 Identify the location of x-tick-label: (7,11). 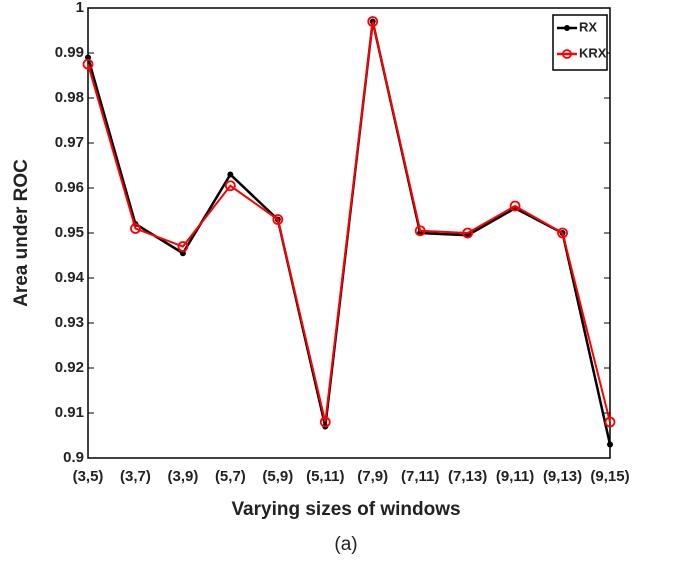
(420, 476).